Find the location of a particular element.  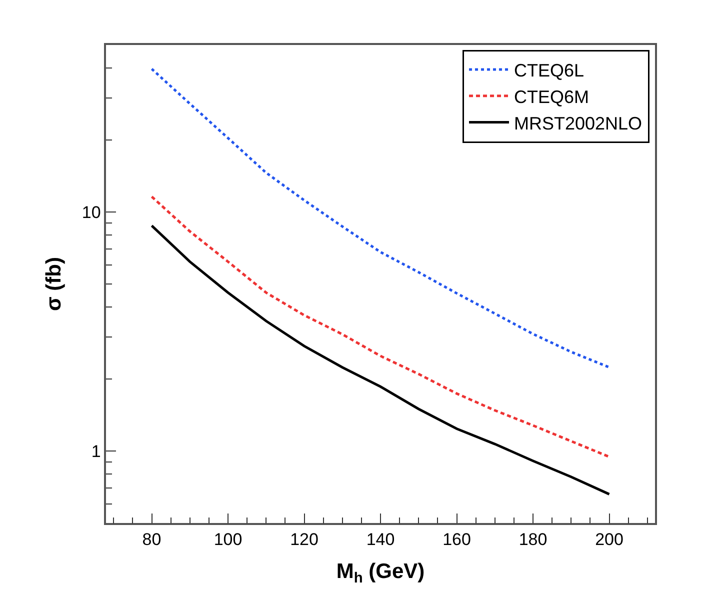

x-axis-title: M$_{h}$ (GeV) is located at coordinates (380, 573).